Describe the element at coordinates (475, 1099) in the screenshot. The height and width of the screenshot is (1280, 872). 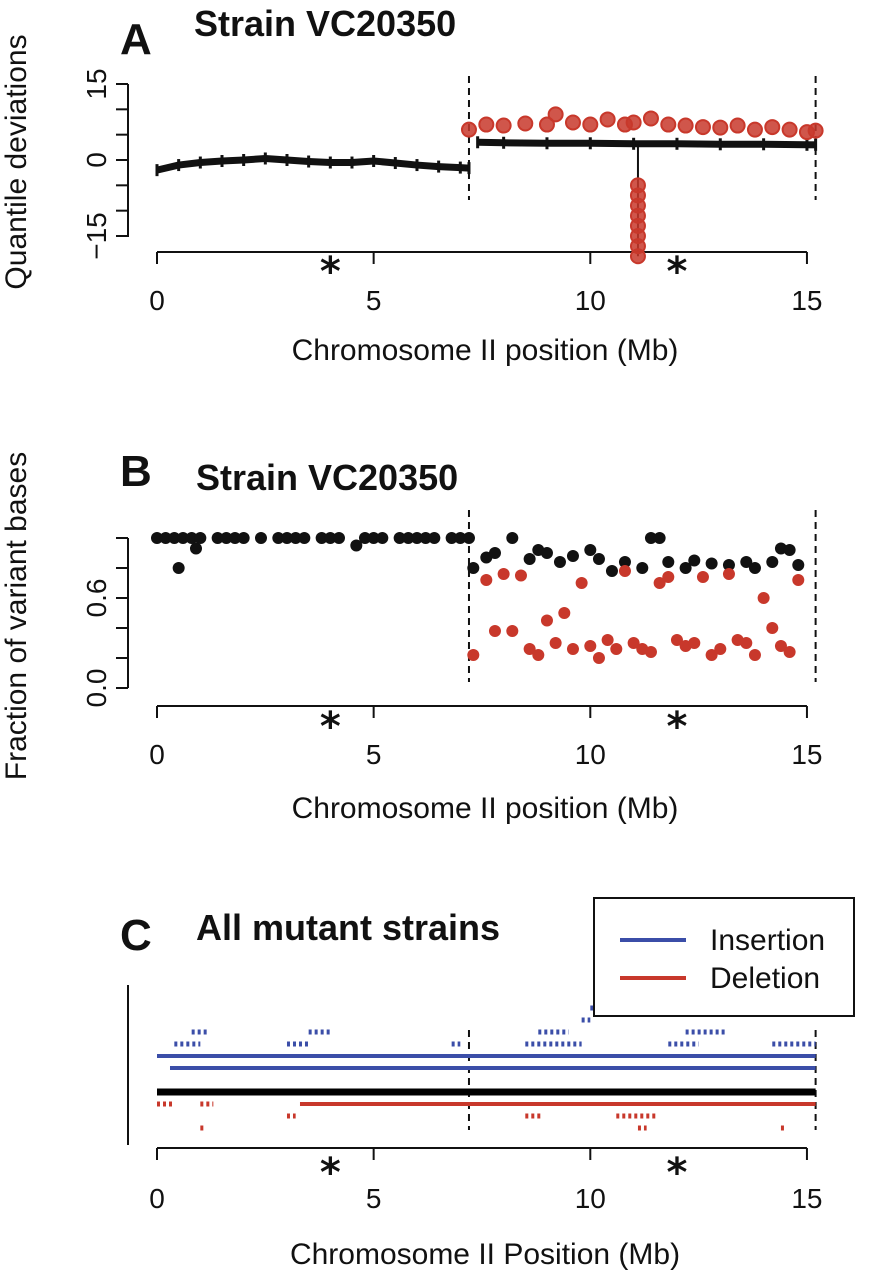
I see `panel-c-plot: 0 5 10 15 * *` at that location.